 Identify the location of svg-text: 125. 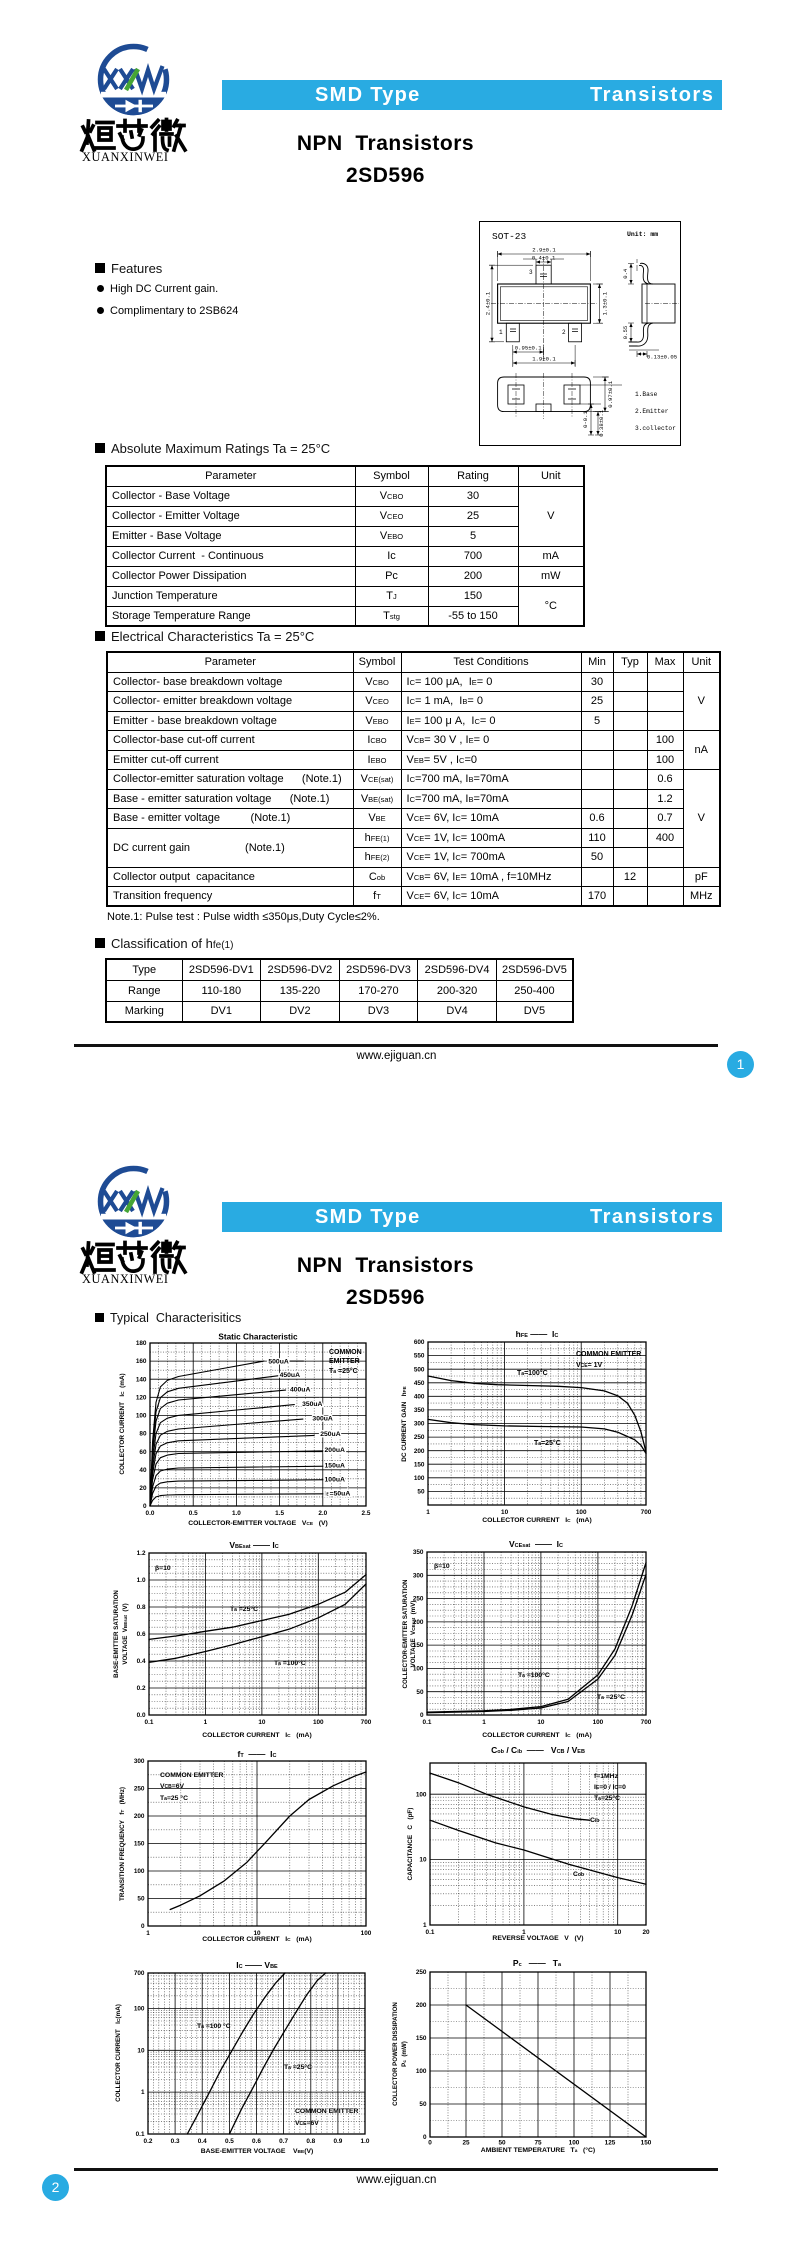
(610, 2143).